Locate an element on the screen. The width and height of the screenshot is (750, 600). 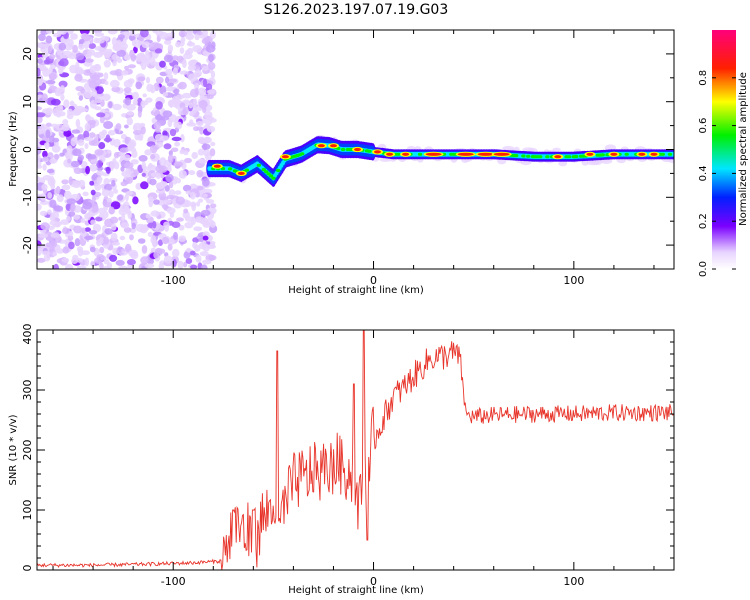
ridge-green is located at coordinates (271, 176).